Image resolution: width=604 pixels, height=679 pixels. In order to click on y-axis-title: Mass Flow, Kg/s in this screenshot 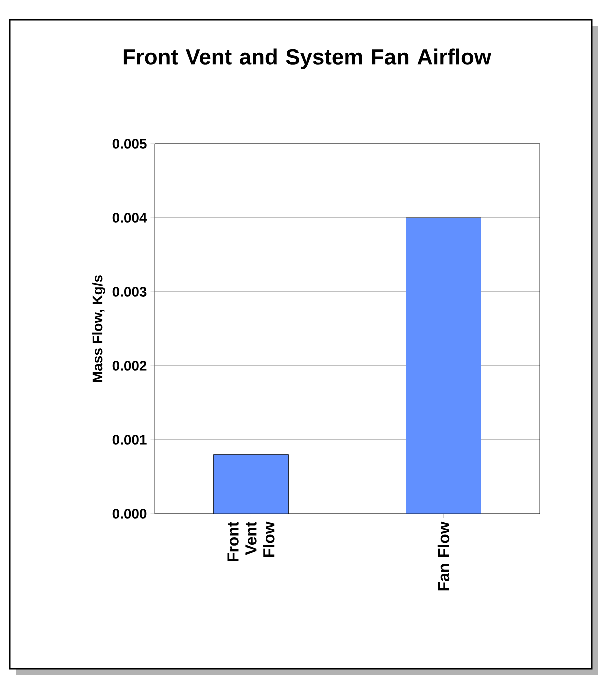, I will do `click(99, 329)`.